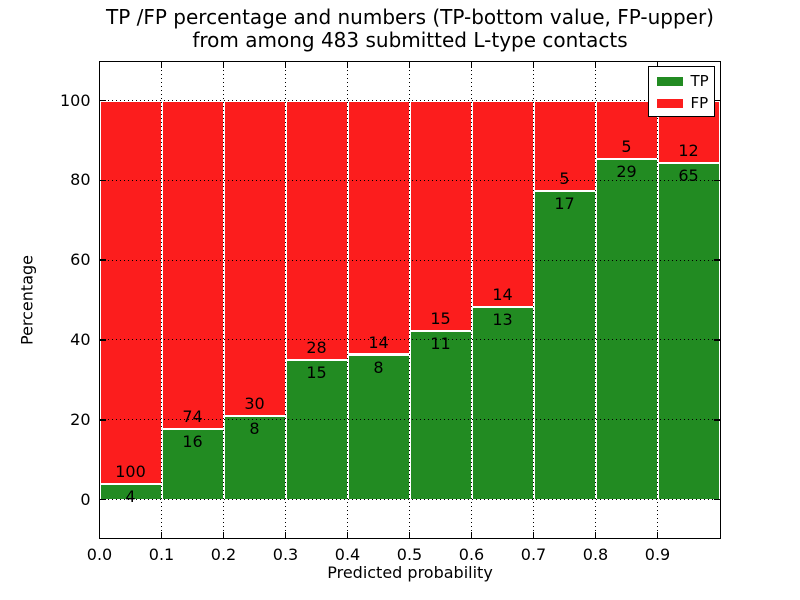 This screenshot has width=800, height=600. What do you see at coordinates (685, 80) in the screenshot?
I see `legend-item-tp: TP` at bounding box center [685, 80].